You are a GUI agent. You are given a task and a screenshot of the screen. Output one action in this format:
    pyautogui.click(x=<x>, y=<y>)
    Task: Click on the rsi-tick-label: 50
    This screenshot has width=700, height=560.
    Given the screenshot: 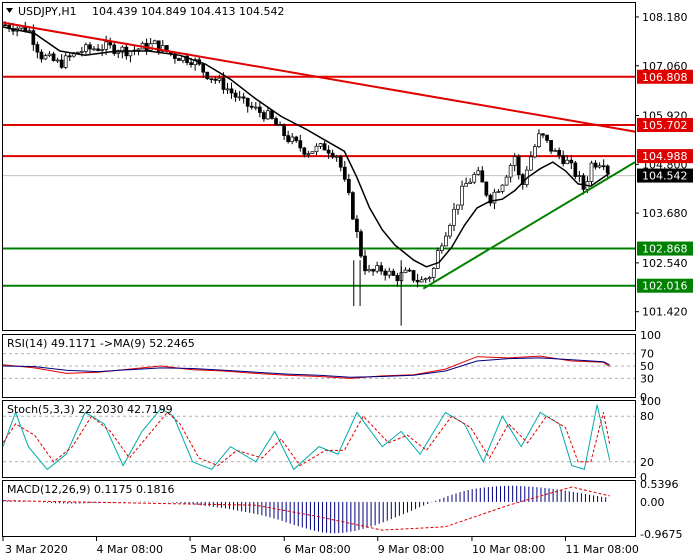 What is the action you would take?
    pyautogui.click(x=647, y=366)
    